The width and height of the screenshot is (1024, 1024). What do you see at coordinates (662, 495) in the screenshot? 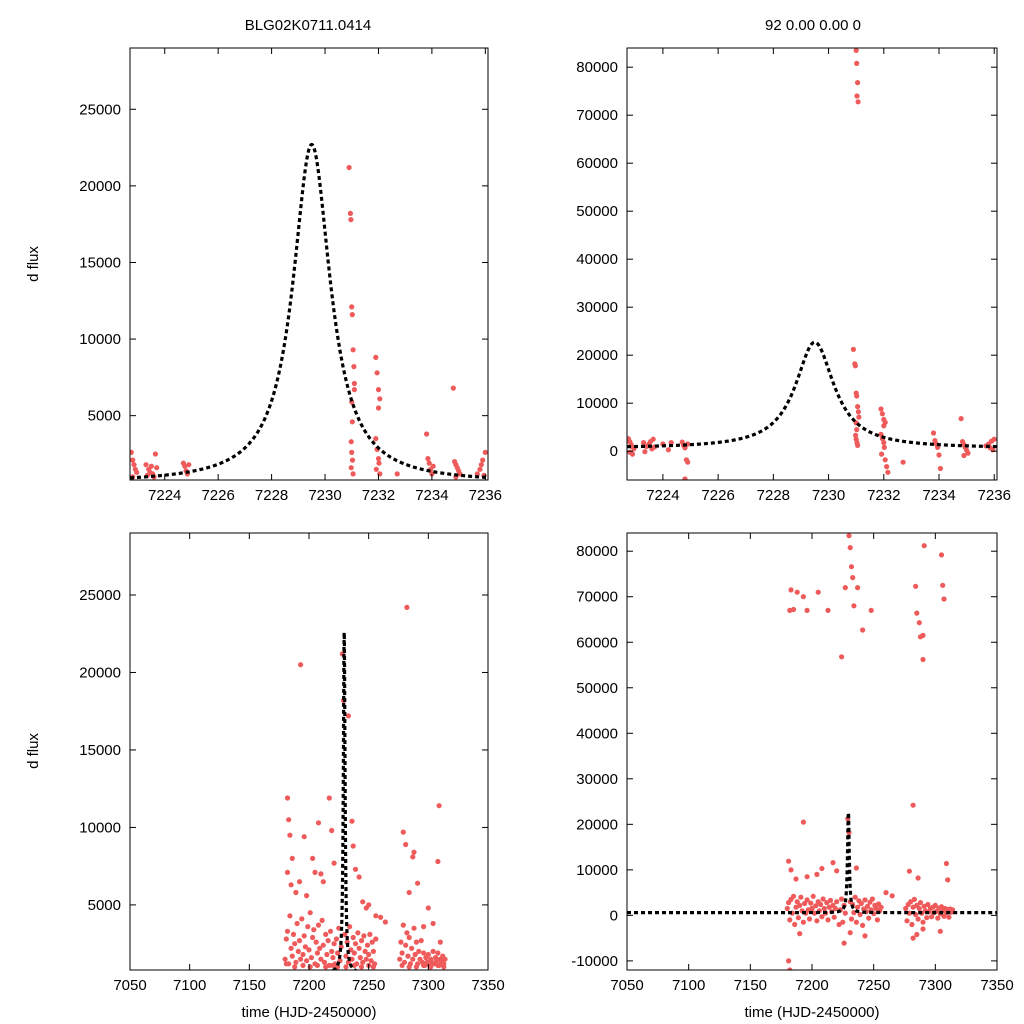
I see `x-tick-label: 7224` at bounding box center [662, 495].